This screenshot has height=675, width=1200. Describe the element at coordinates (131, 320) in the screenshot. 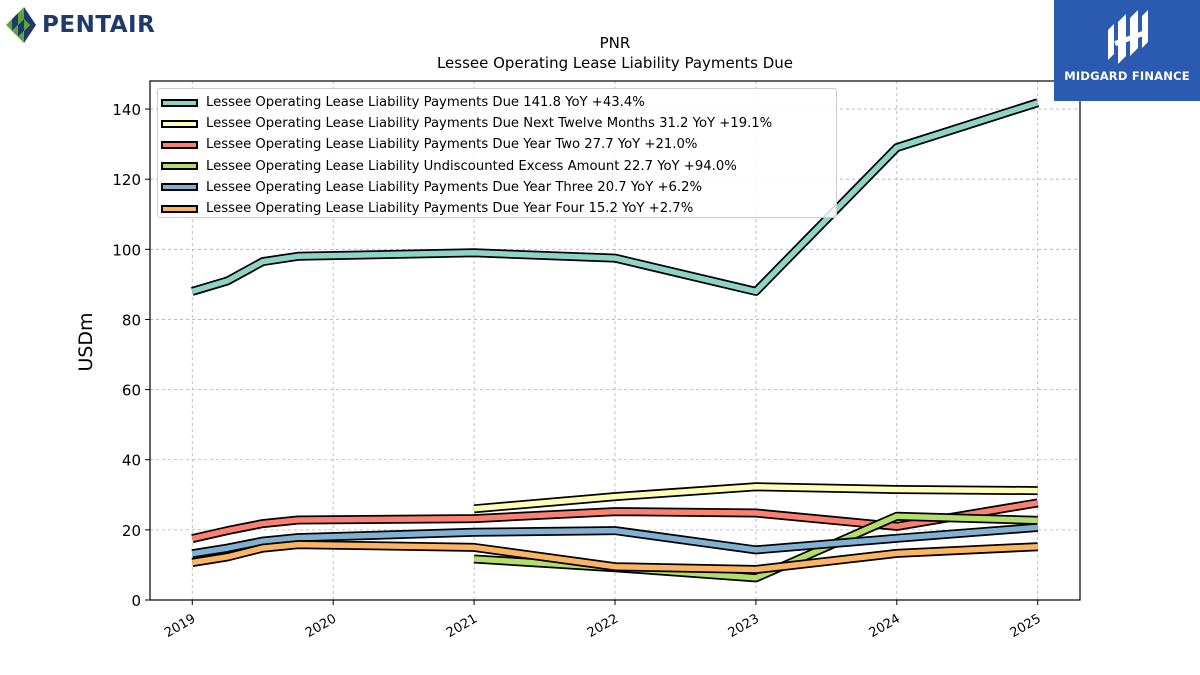

I see `y-tick-label: 80` at that location.